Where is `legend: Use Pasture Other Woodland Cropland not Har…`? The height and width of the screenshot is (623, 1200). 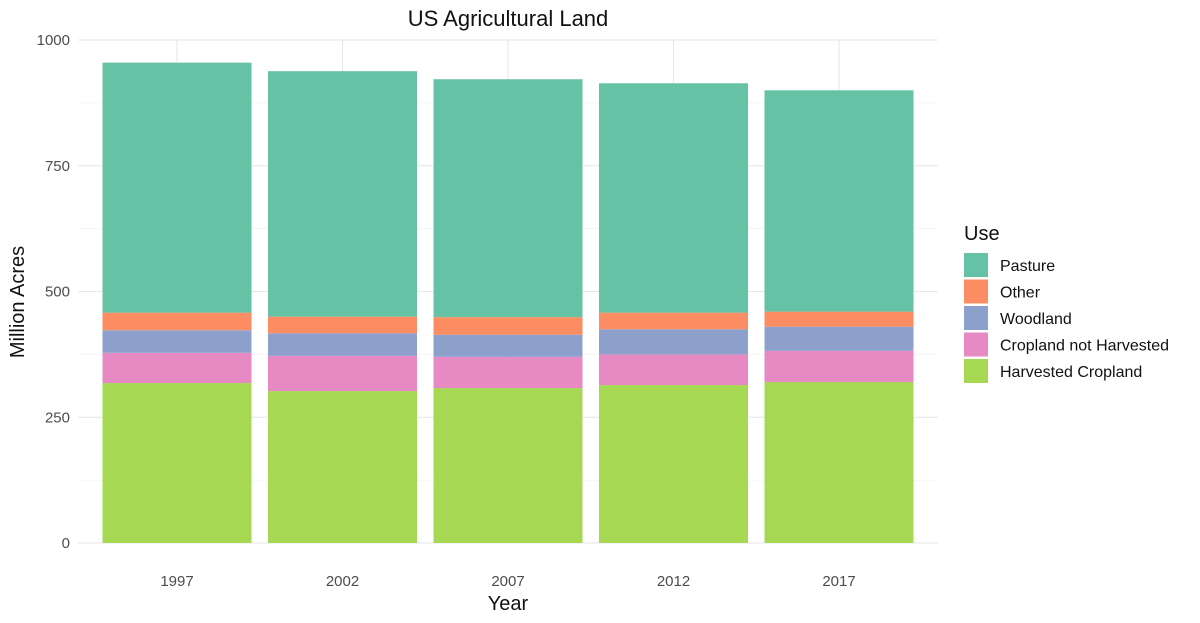 legend: Use Pasture Other Woodland Cropland not Har… is located at coordinates (1066, 303).